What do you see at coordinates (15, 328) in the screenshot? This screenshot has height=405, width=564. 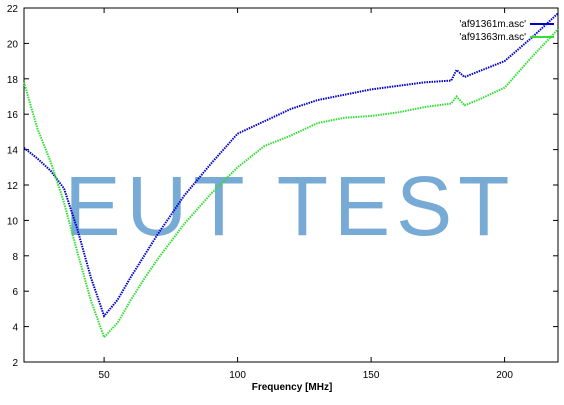 I see `y-tick-label: 4` at bounding box center [15, 328].